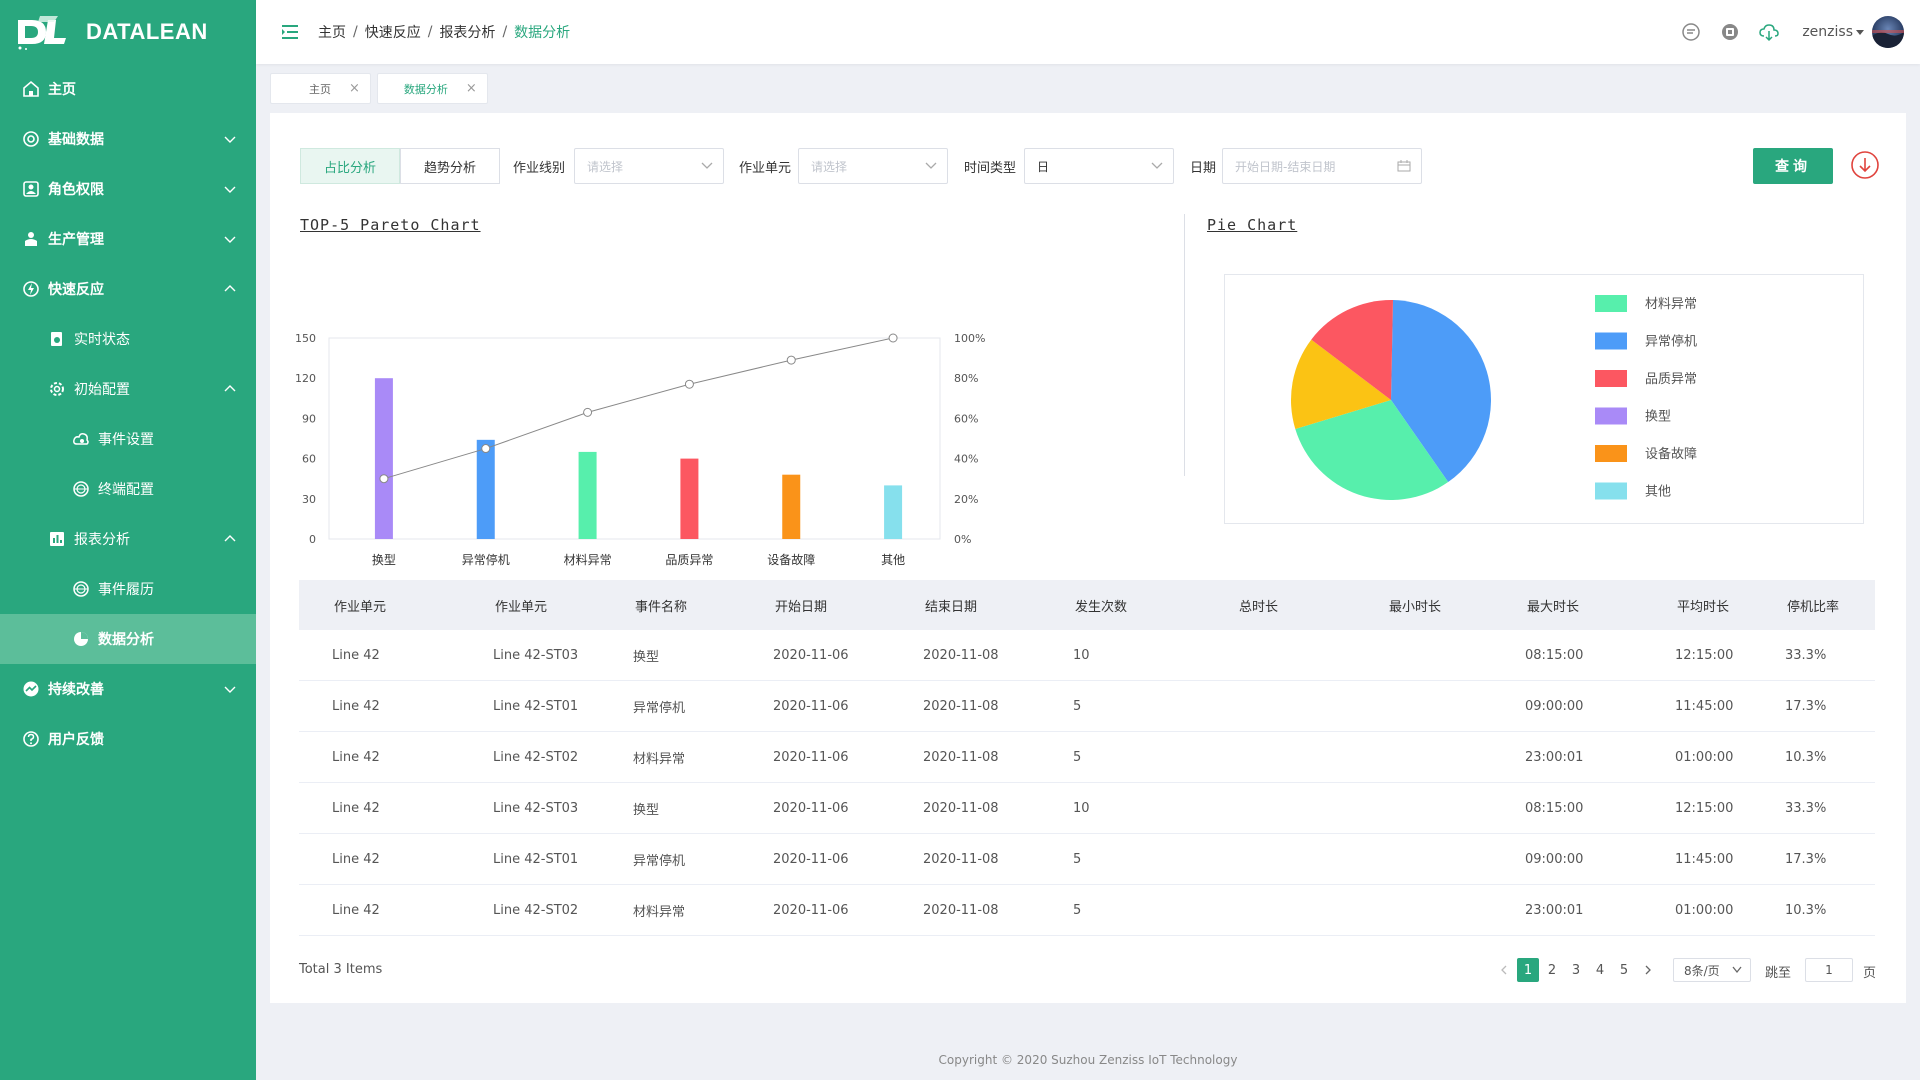 The image size is (1920, 1080). I want to click on breadcrumb-item-quick-response: 快速反应, so click(392, 33).